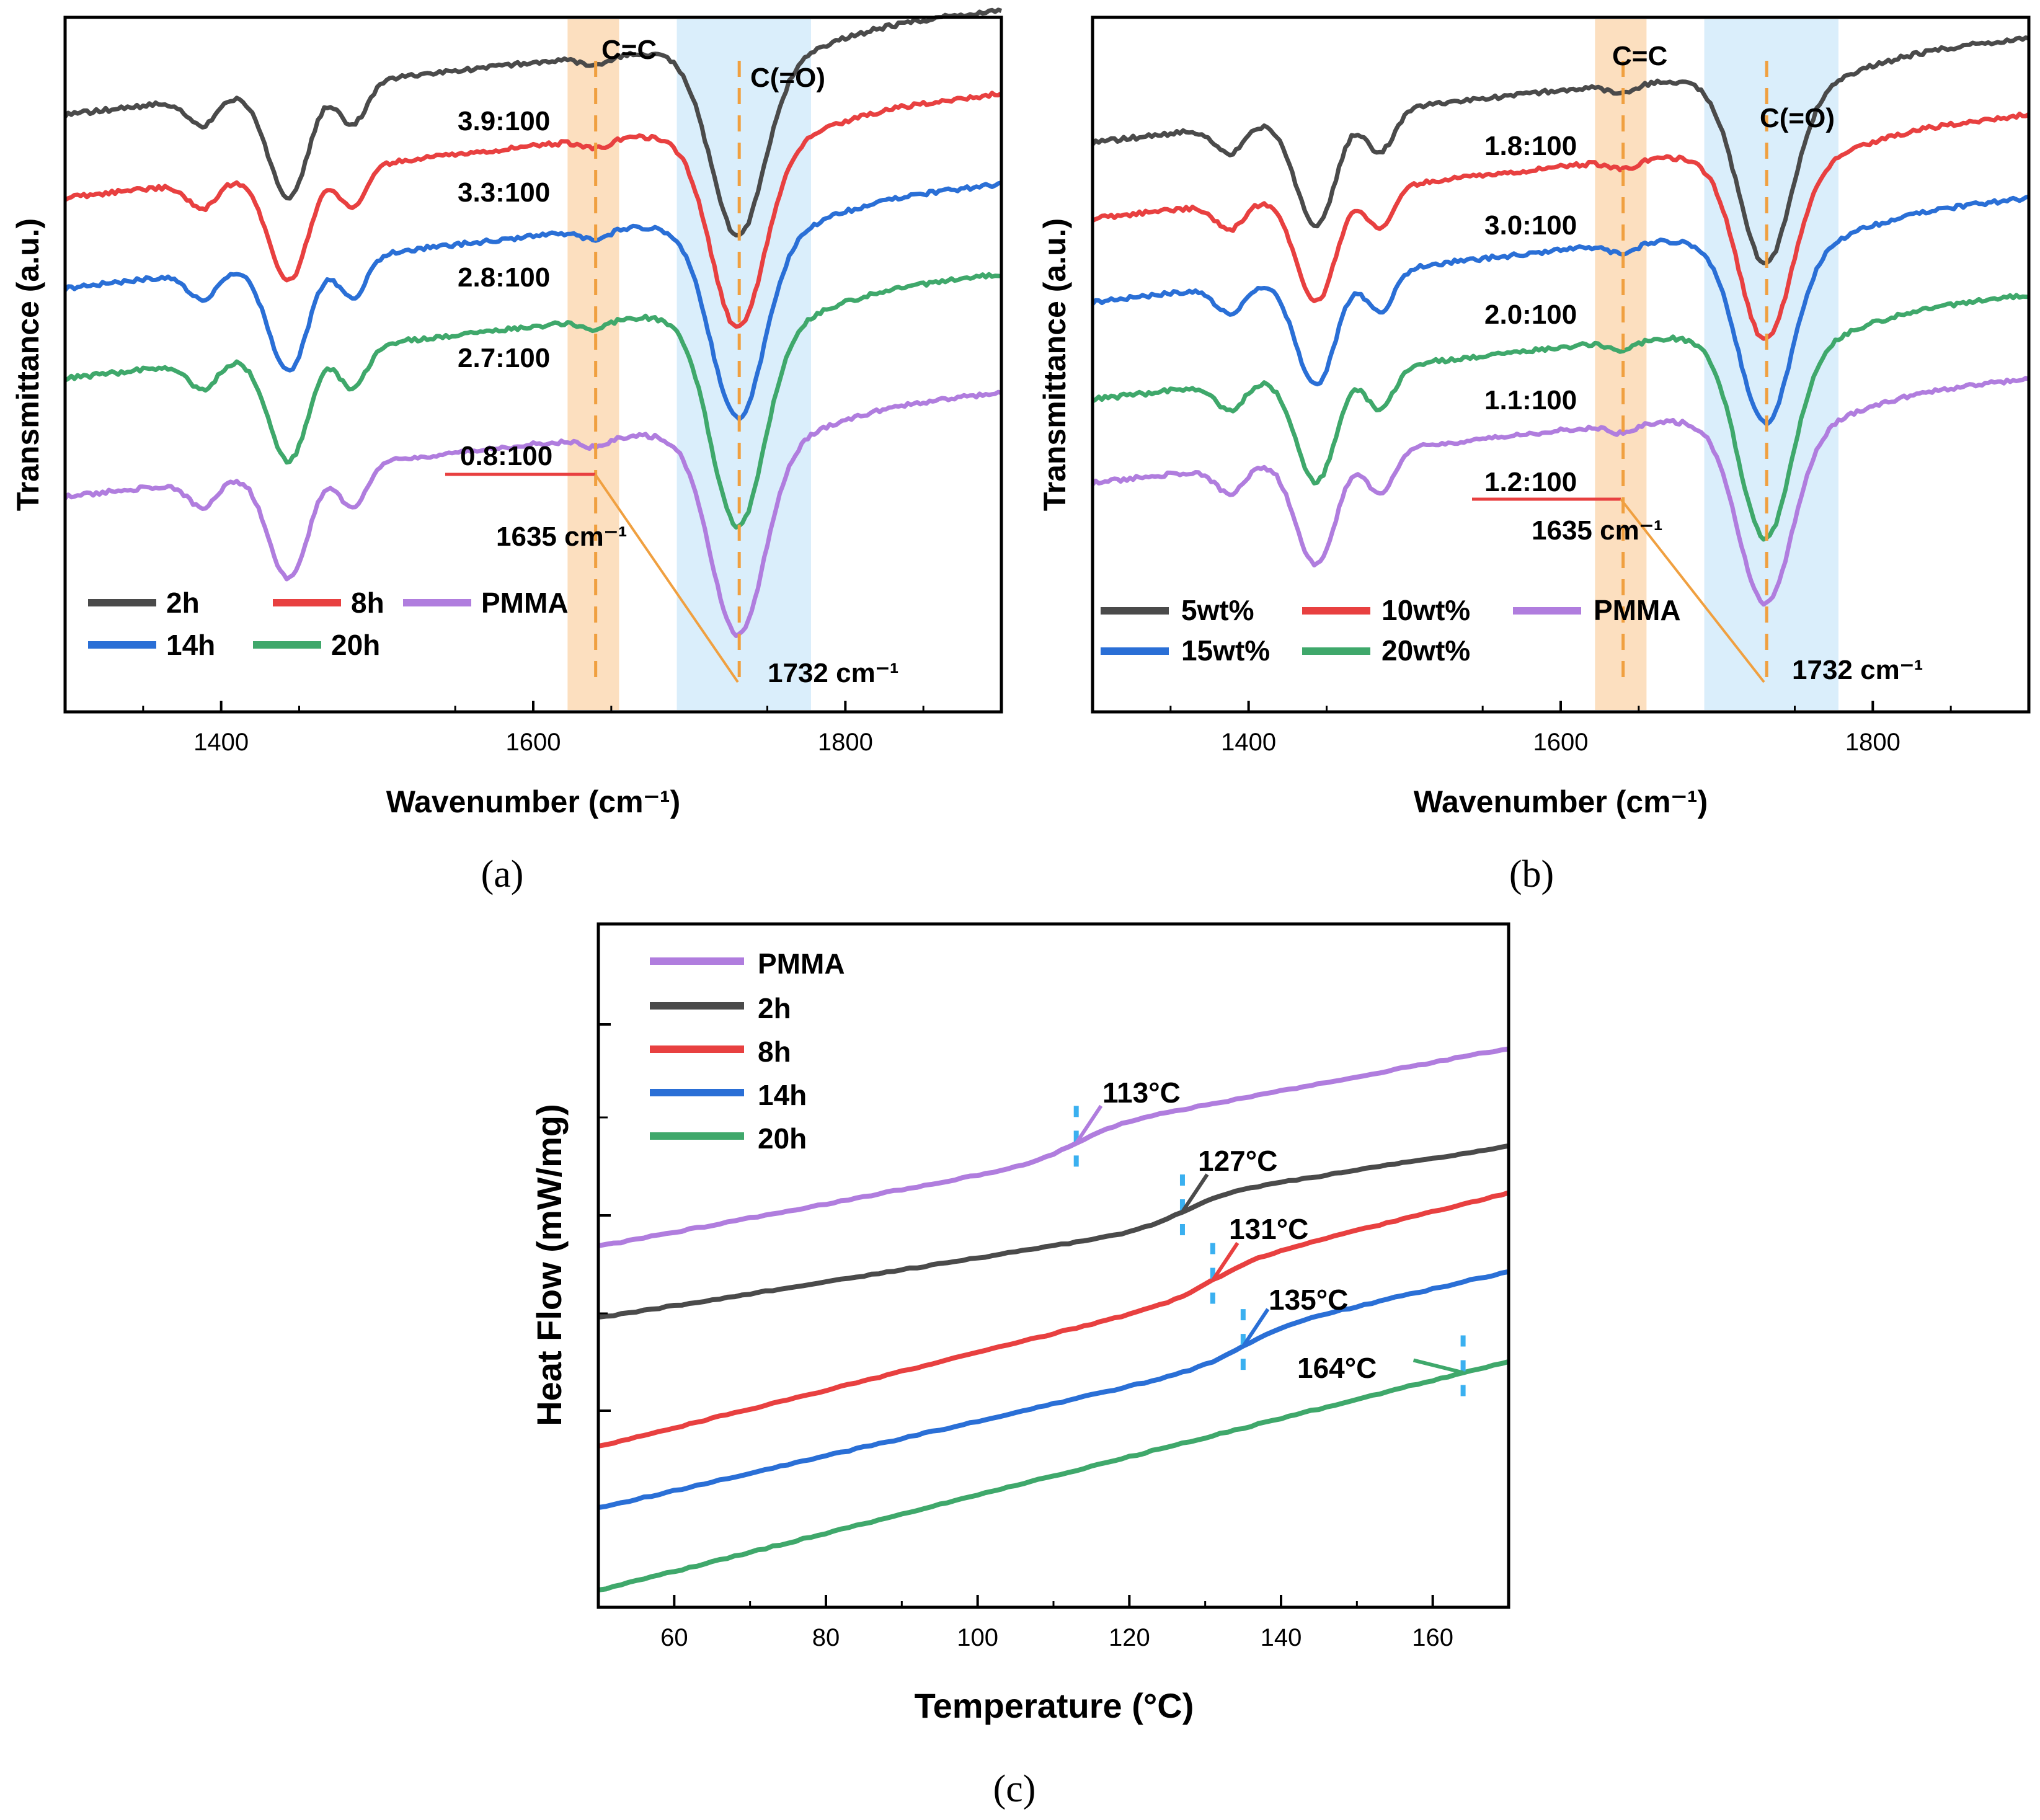  What do you see at coordinates (1872, 743) in the screenshot?
I see `panel-b-xtick-label: 1800` at bounding box center [1872, 743].